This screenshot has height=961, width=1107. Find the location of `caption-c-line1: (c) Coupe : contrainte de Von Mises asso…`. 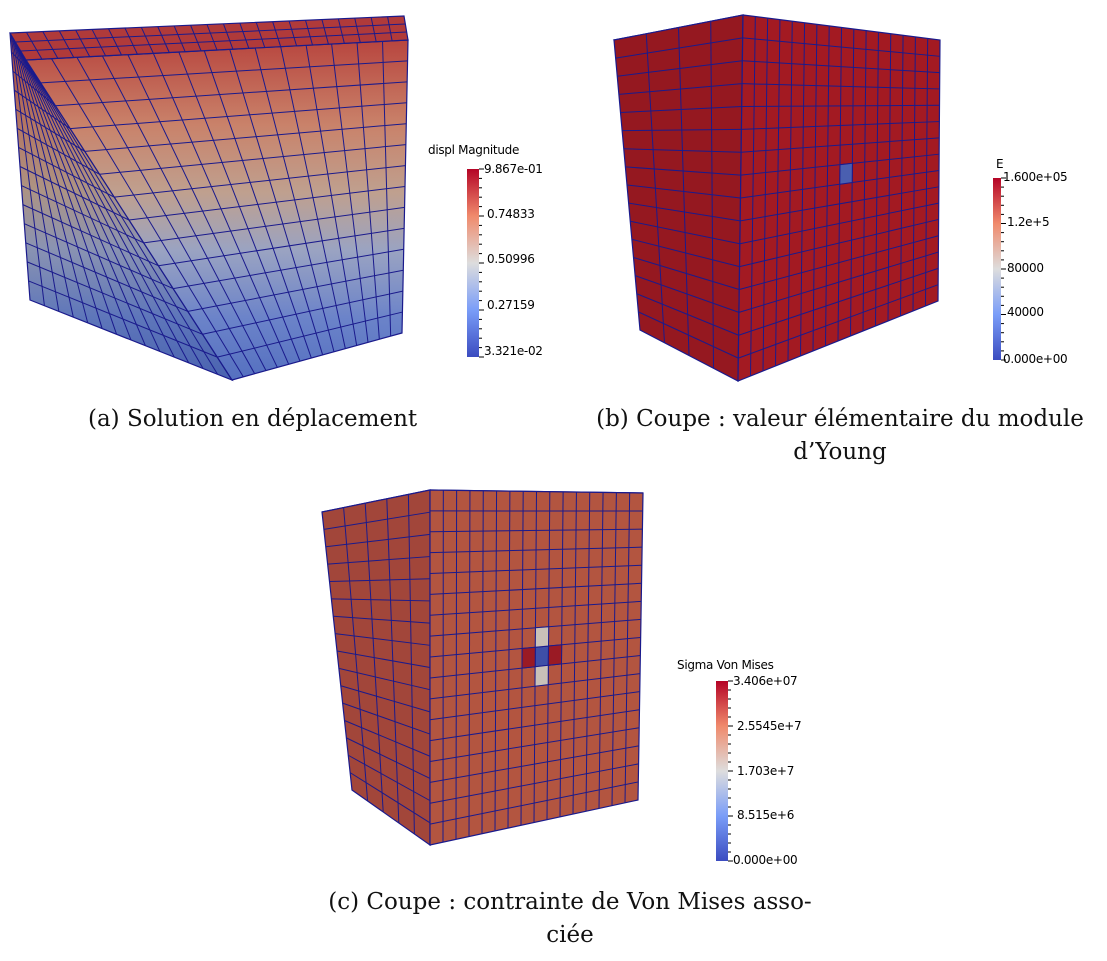

caption-c-line1: (c) Coupe : contrainte de Von Mises asso… is located at coordinates (570, 902).